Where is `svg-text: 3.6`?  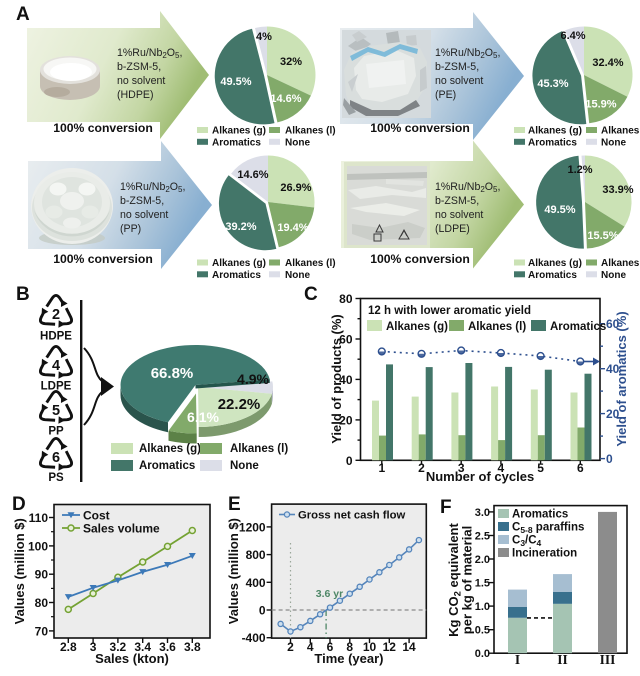 svg-text: 3.6 is located at coordinates (167, 647).